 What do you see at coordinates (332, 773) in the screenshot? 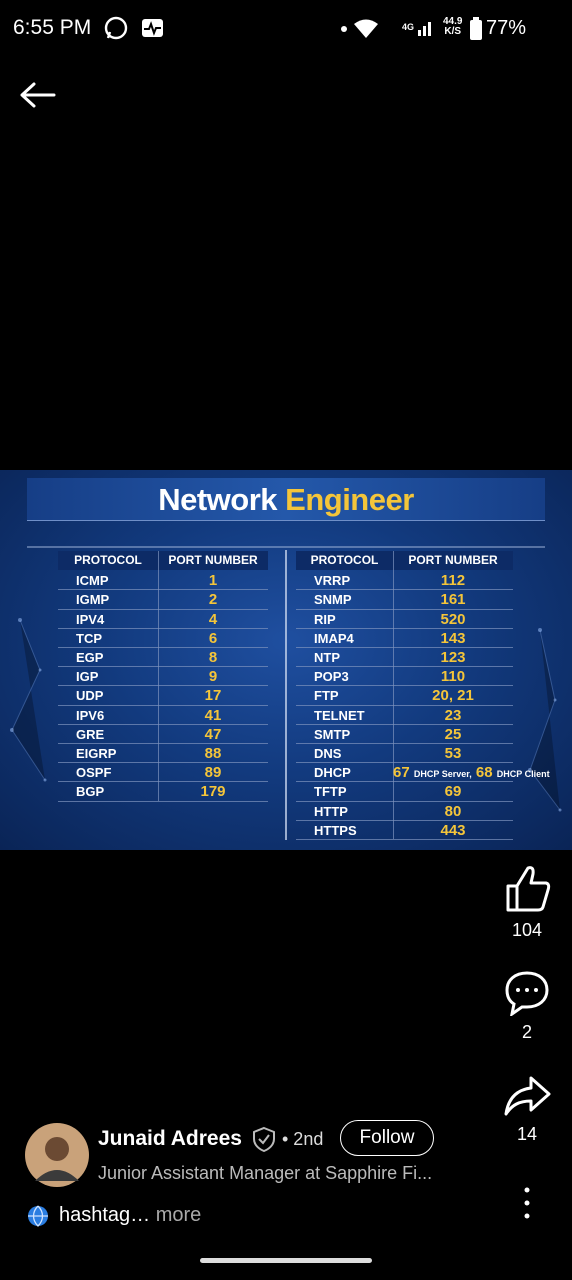
I see `protocol-cell: DHCP` at bounding box center [332, 773].